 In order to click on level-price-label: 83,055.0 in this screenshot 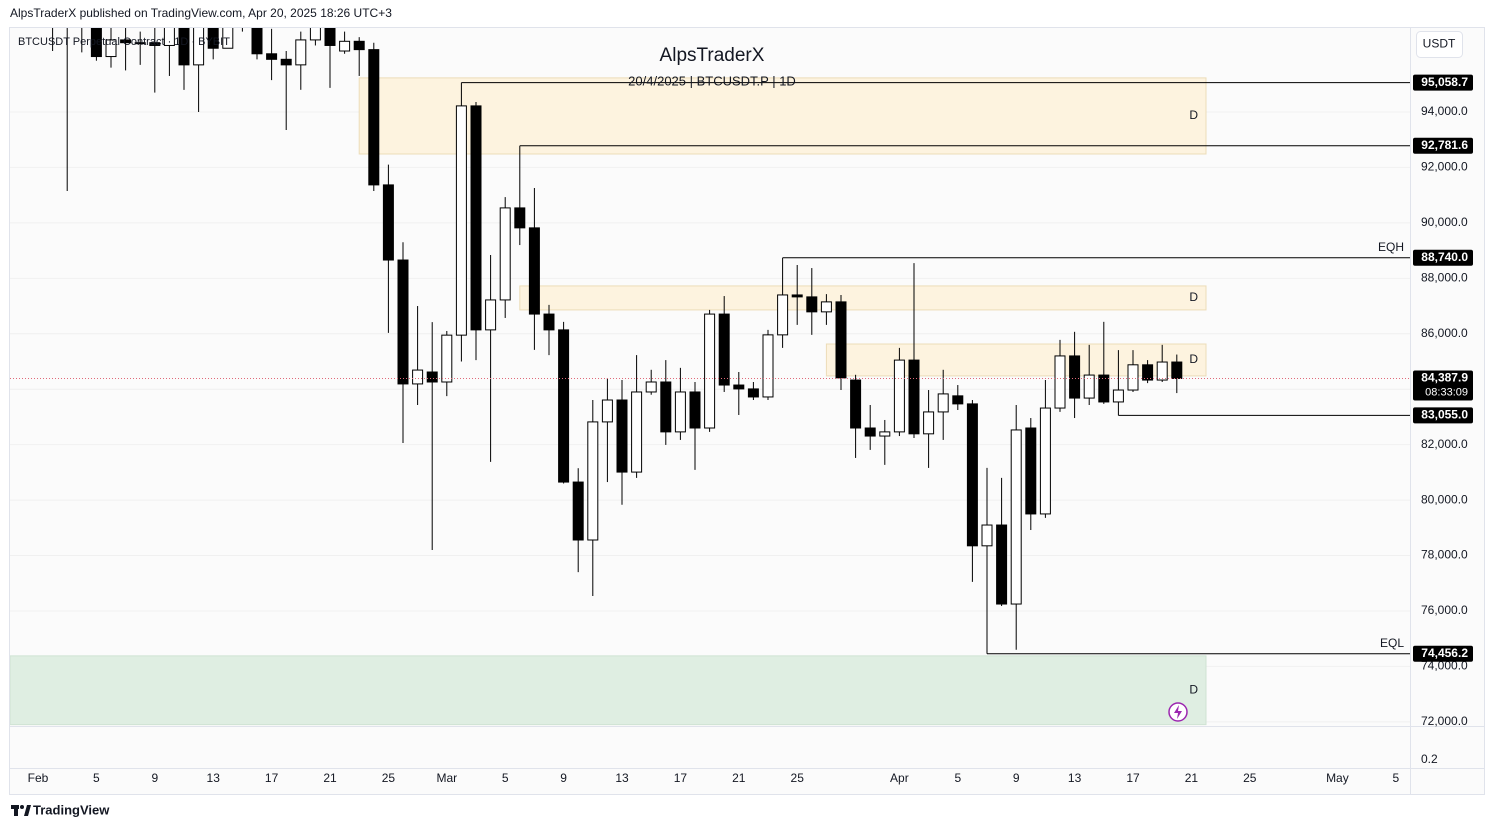, I will do `click(1444, 415)`.